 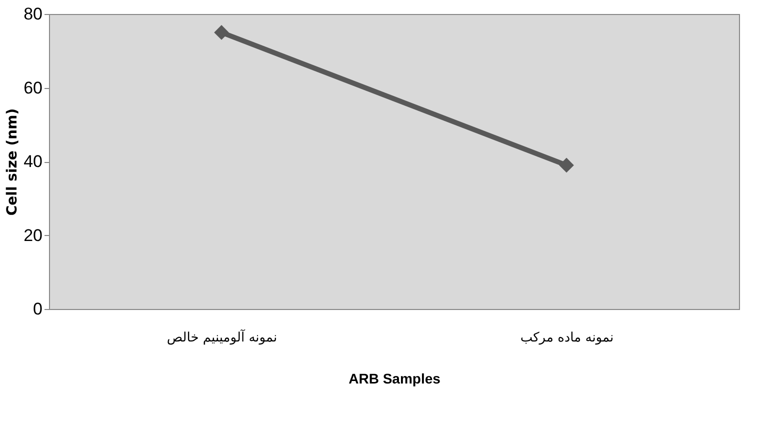 What do you see at coordinates (37, 309) in the screenshot?
I see `y-tick-label: 0` at bounding box center [37, 309].